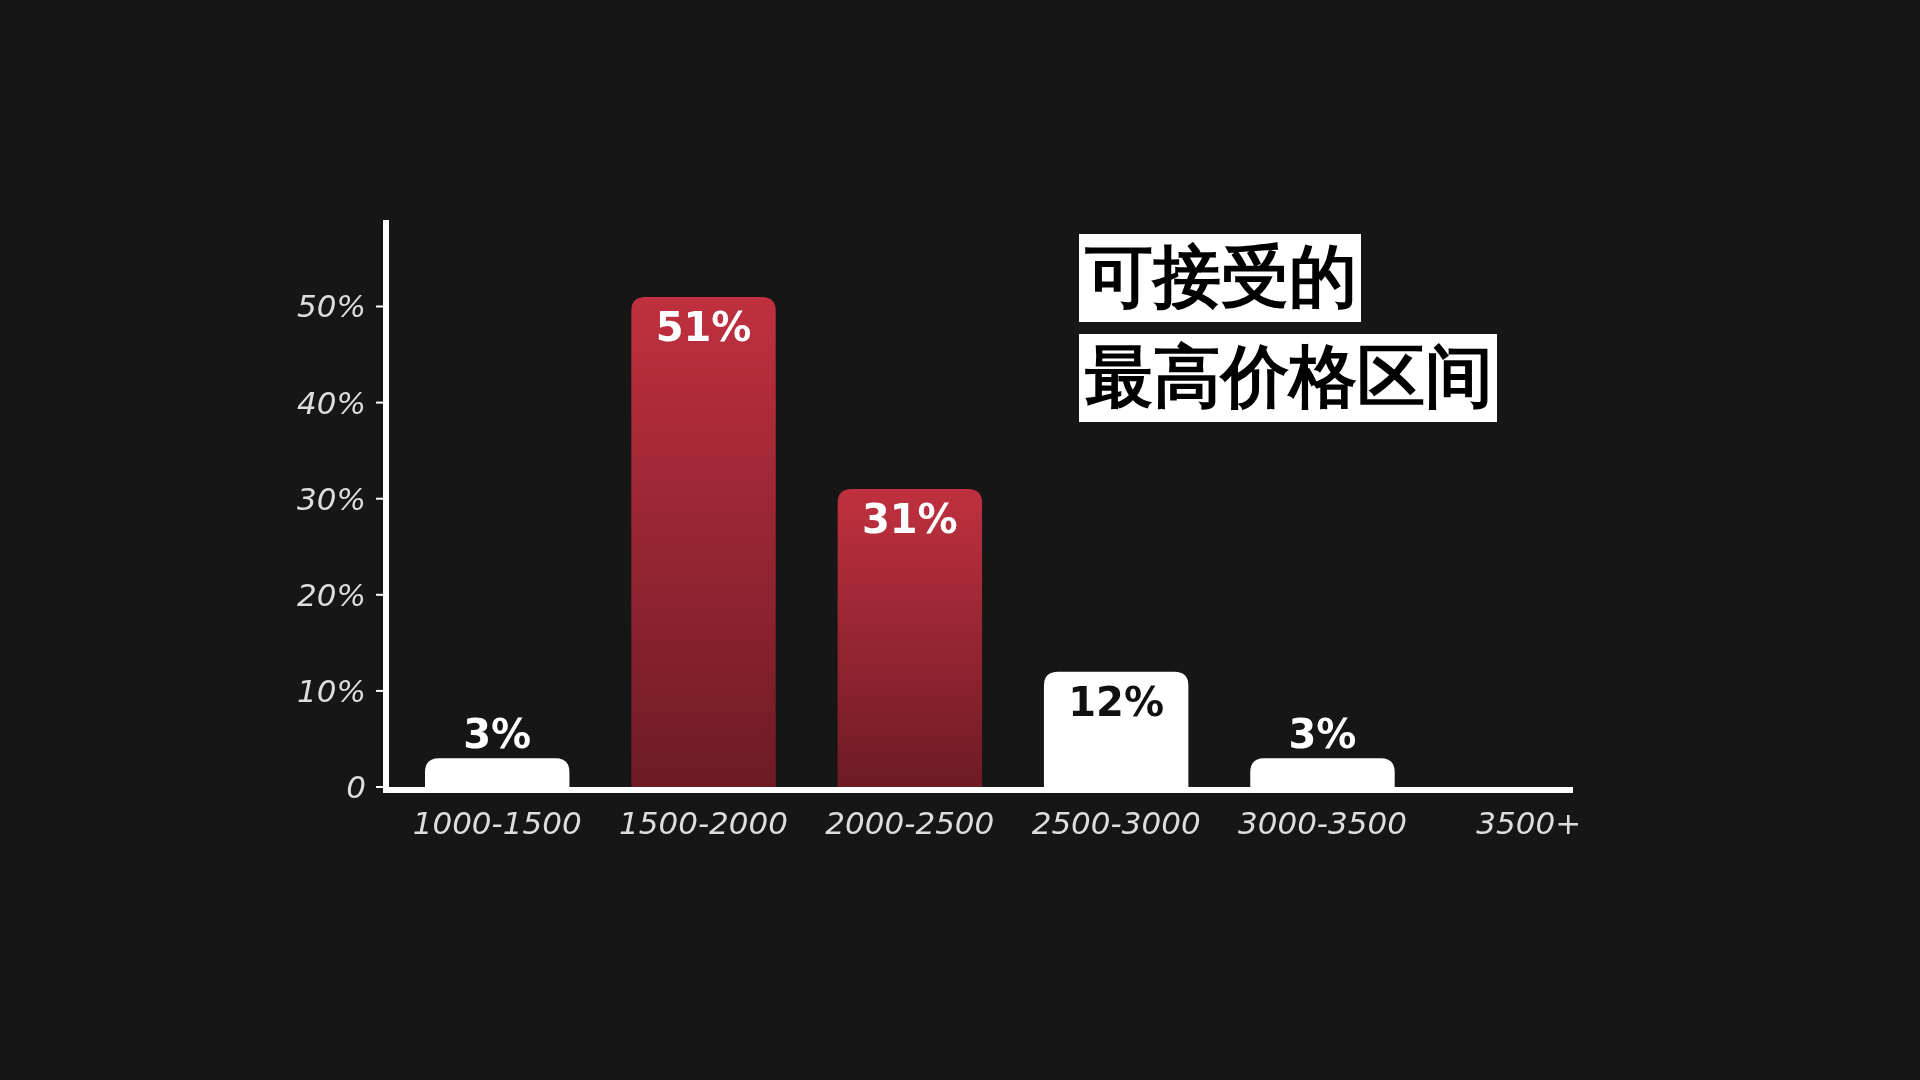 The image size is (1920, 1080). I want to click on data-label: 31%, so click(909, 519).